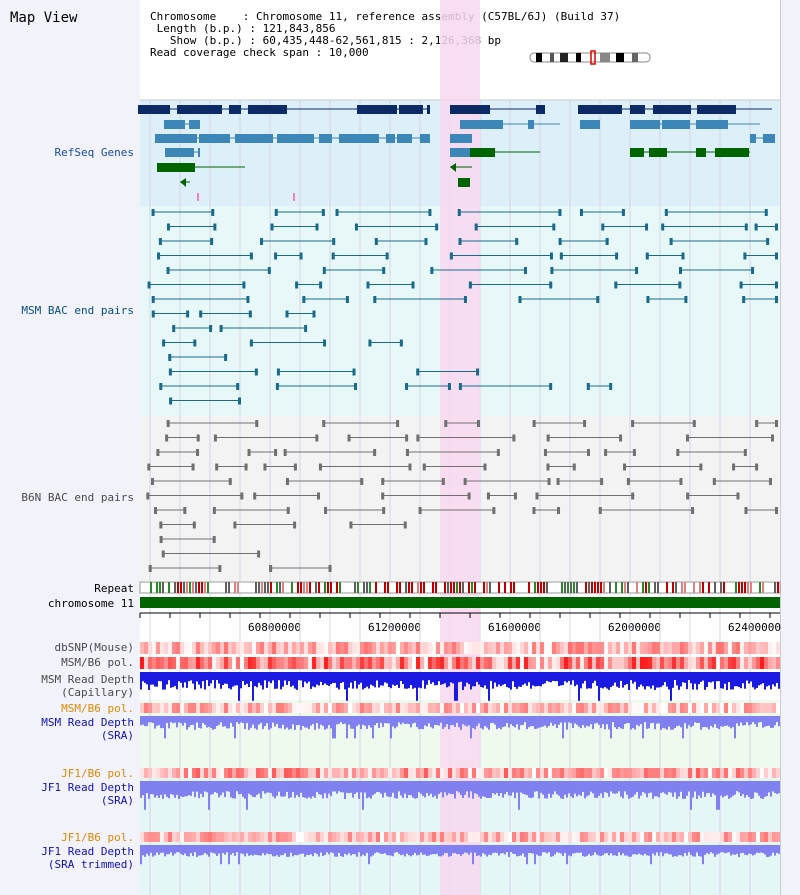 The width and height of the screenshot is (800, 895). I want to click on track-label-dbsnp: dbSNP(Mouse), so click(94, 647).